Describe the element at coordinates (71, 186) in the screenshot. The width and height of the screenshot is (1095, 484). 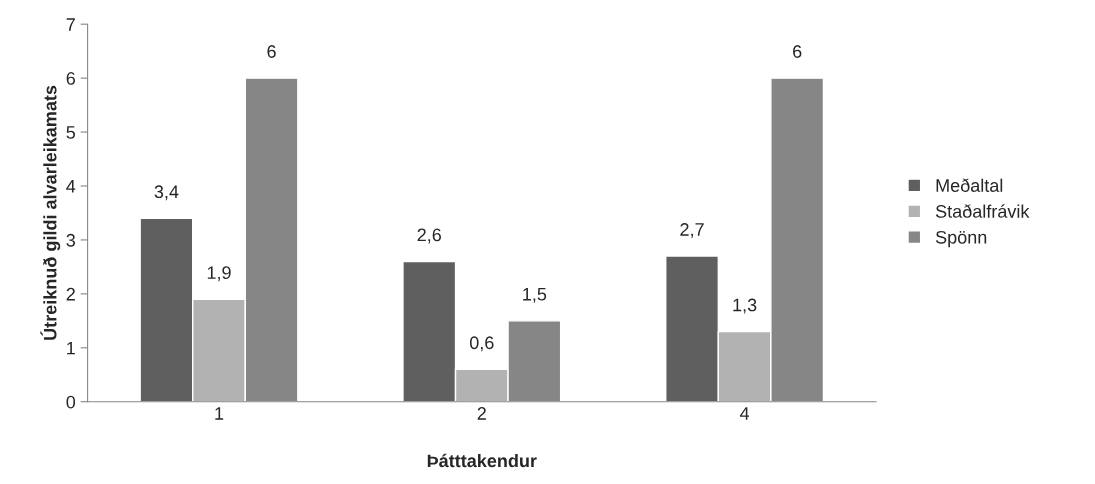
I see `y-tick-label: 4` at that location.